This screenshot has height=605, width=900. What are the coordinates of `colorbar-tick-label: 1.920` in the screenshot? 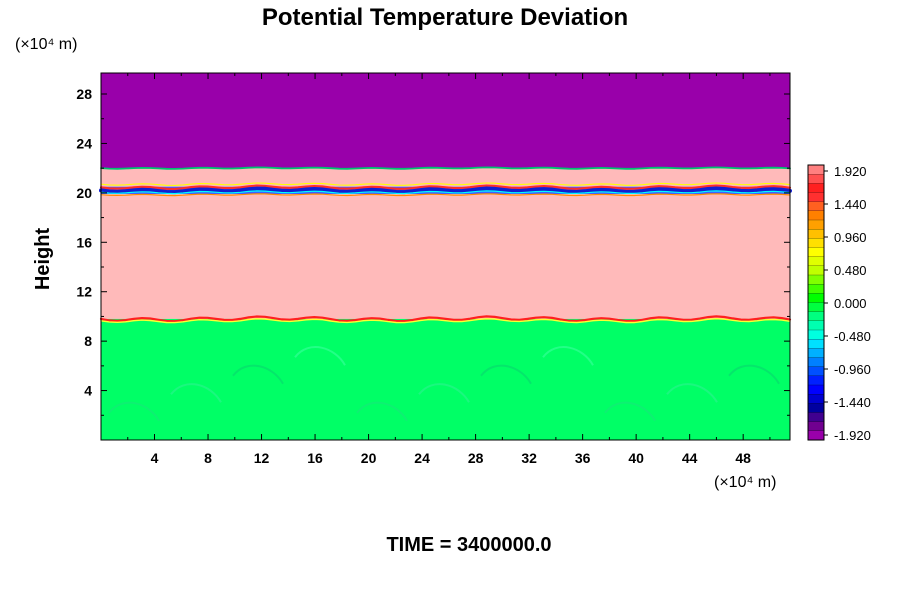 It's located at (850, 171).